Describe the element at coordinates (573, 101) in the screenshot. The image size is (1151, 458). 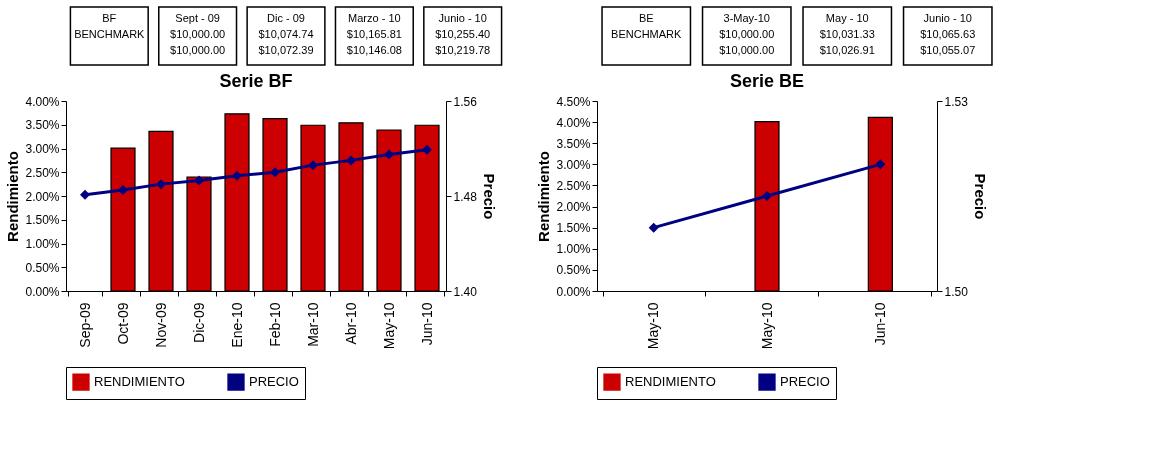
I see `y-tick-label: 4.50%` at that location.